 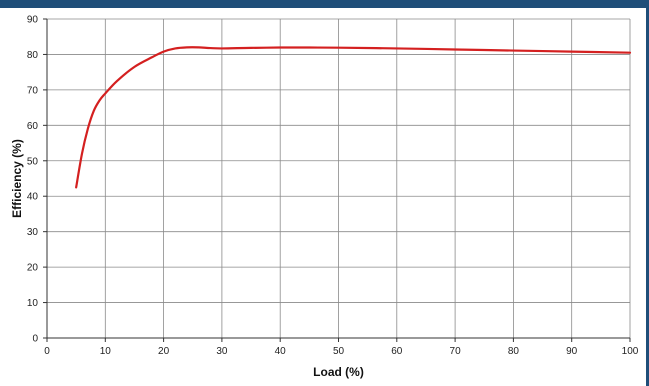 I want to click on y-axis-title: Efficiency (%), so click(x=17, y=178).